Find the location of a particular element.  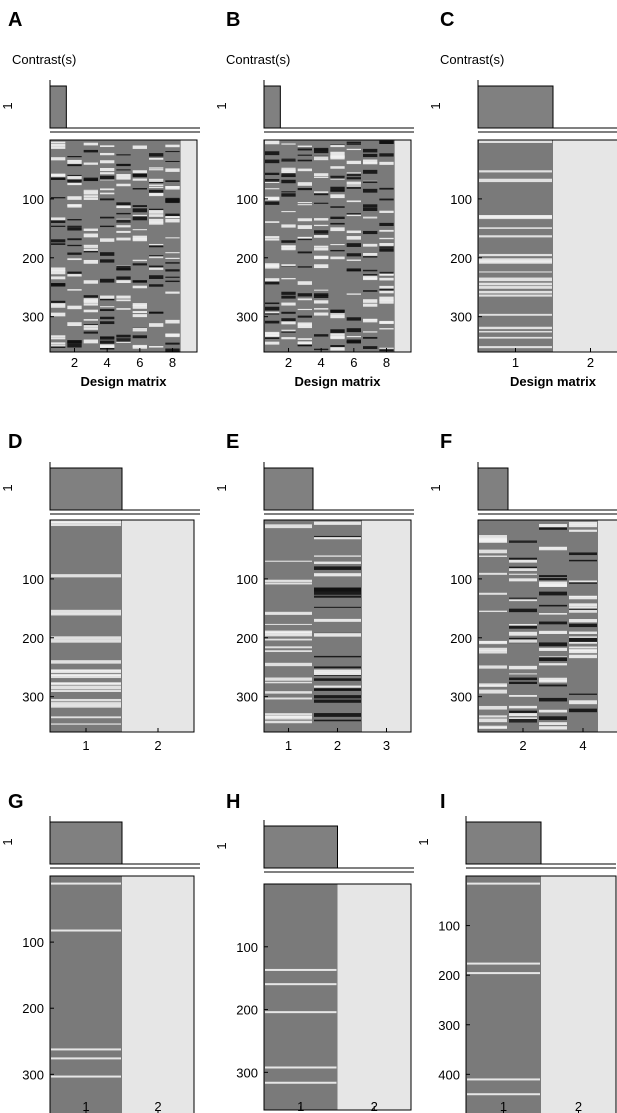

design-matrix: 100 200 300 1 2 is located at coordinates (533, 254).